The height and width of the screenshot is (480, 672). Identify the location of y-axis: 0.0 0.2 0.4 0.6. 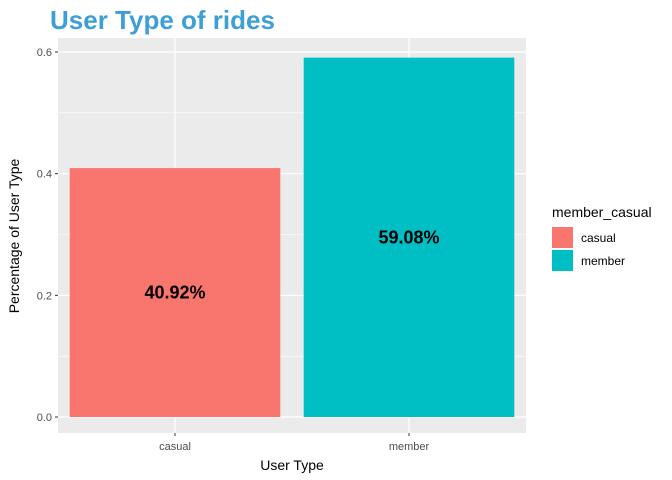
(47, 235).